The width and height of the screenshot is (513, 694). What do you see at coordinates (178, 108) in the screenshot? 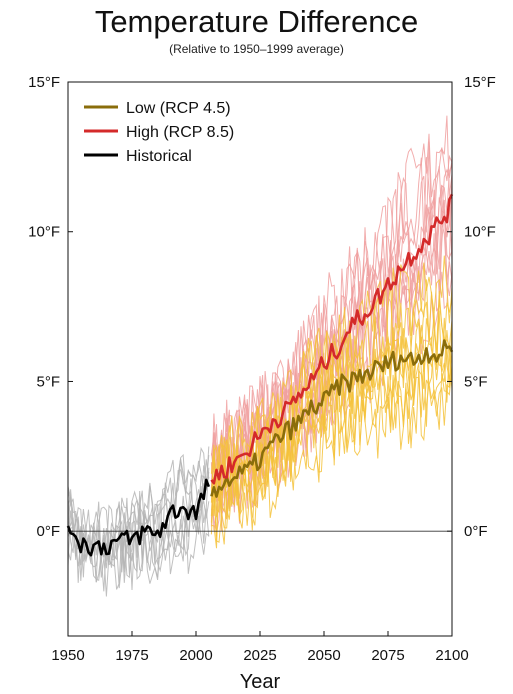
I see `legend-label: Low (RCP 4.5)` at bounding box center [178, 108].